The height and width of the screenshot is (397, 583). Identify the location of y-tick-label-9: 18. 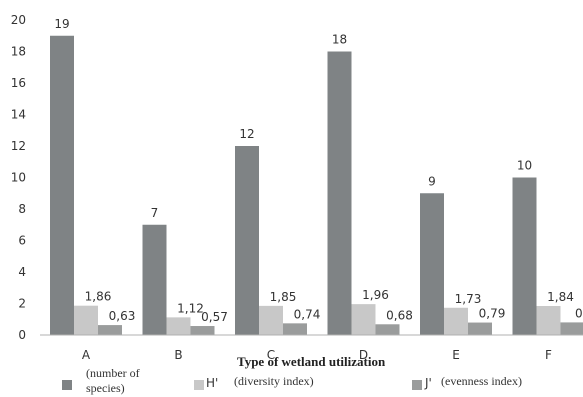
(18, 52).